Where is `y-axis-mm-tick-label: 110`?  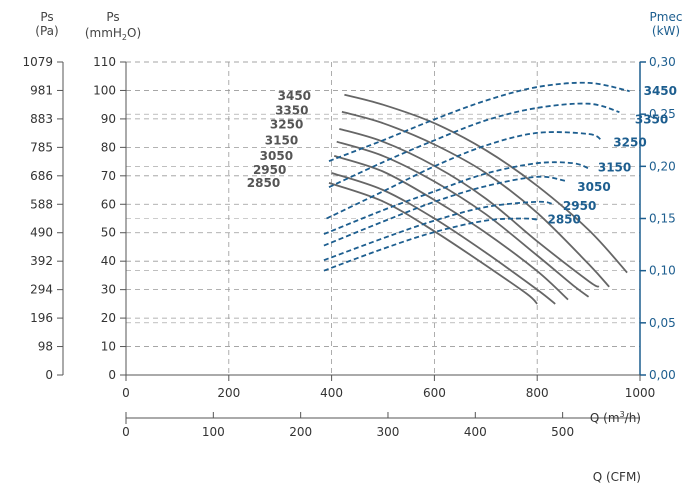
y-axis-mm-tick-label: 110 is located at coordinates (104, 62).